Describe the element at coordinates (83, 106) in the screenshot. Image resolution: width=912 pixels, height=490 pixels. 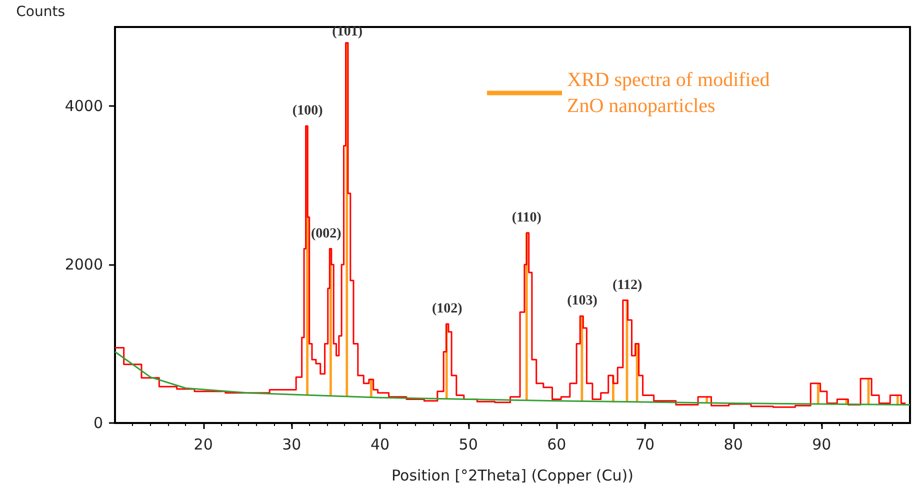
I see `y-tick-label: 4000` at that location.